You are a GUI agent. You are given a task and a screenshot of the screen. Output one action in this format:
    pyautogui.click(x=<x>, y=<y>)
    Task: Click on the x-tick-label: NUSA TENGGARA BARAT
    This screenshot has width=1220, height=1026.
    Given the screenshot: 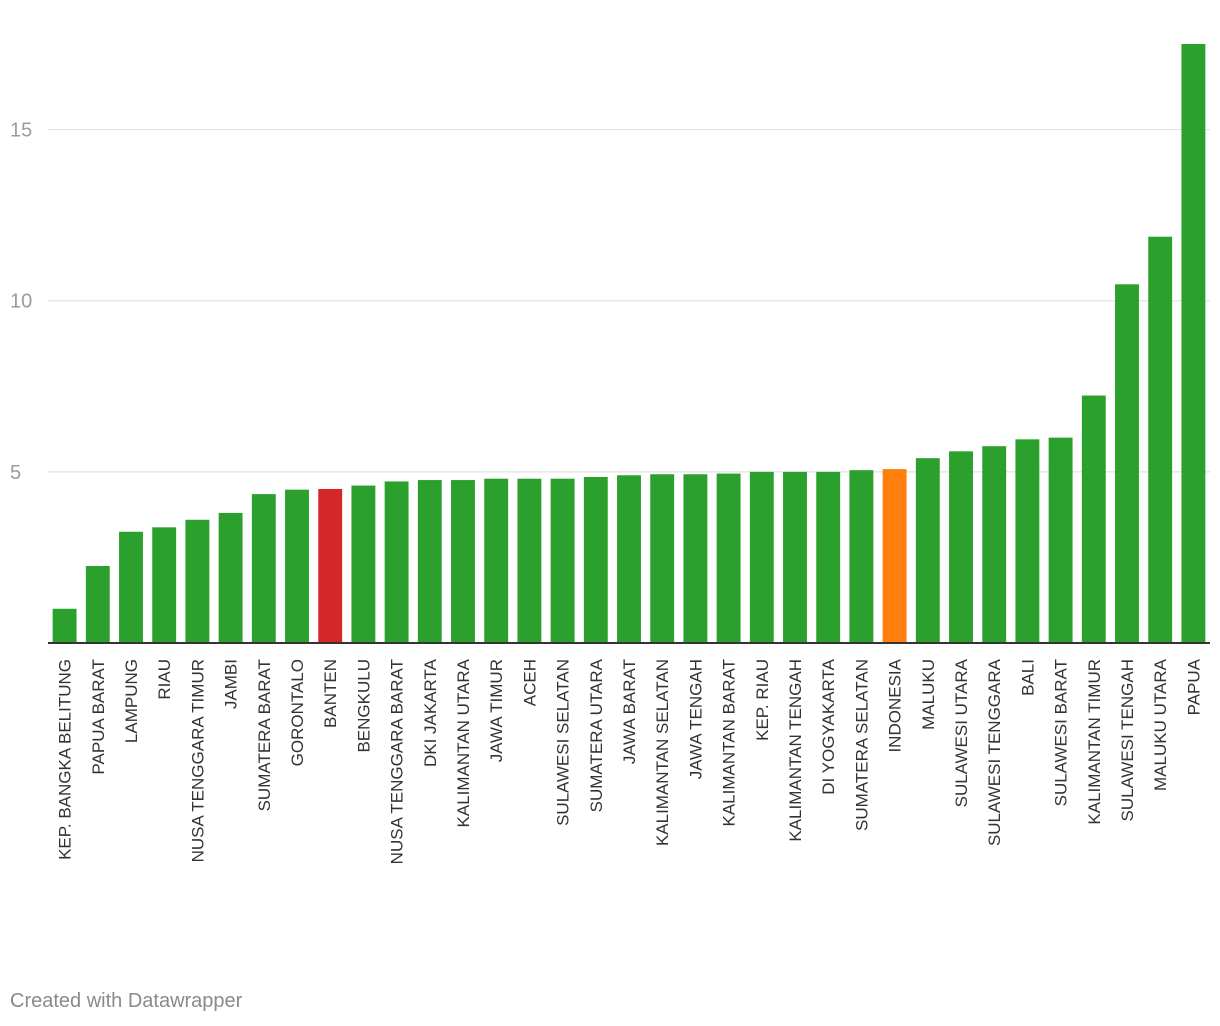 What is the action you would take?
    pyautogui.click(x=397, y=761)
    